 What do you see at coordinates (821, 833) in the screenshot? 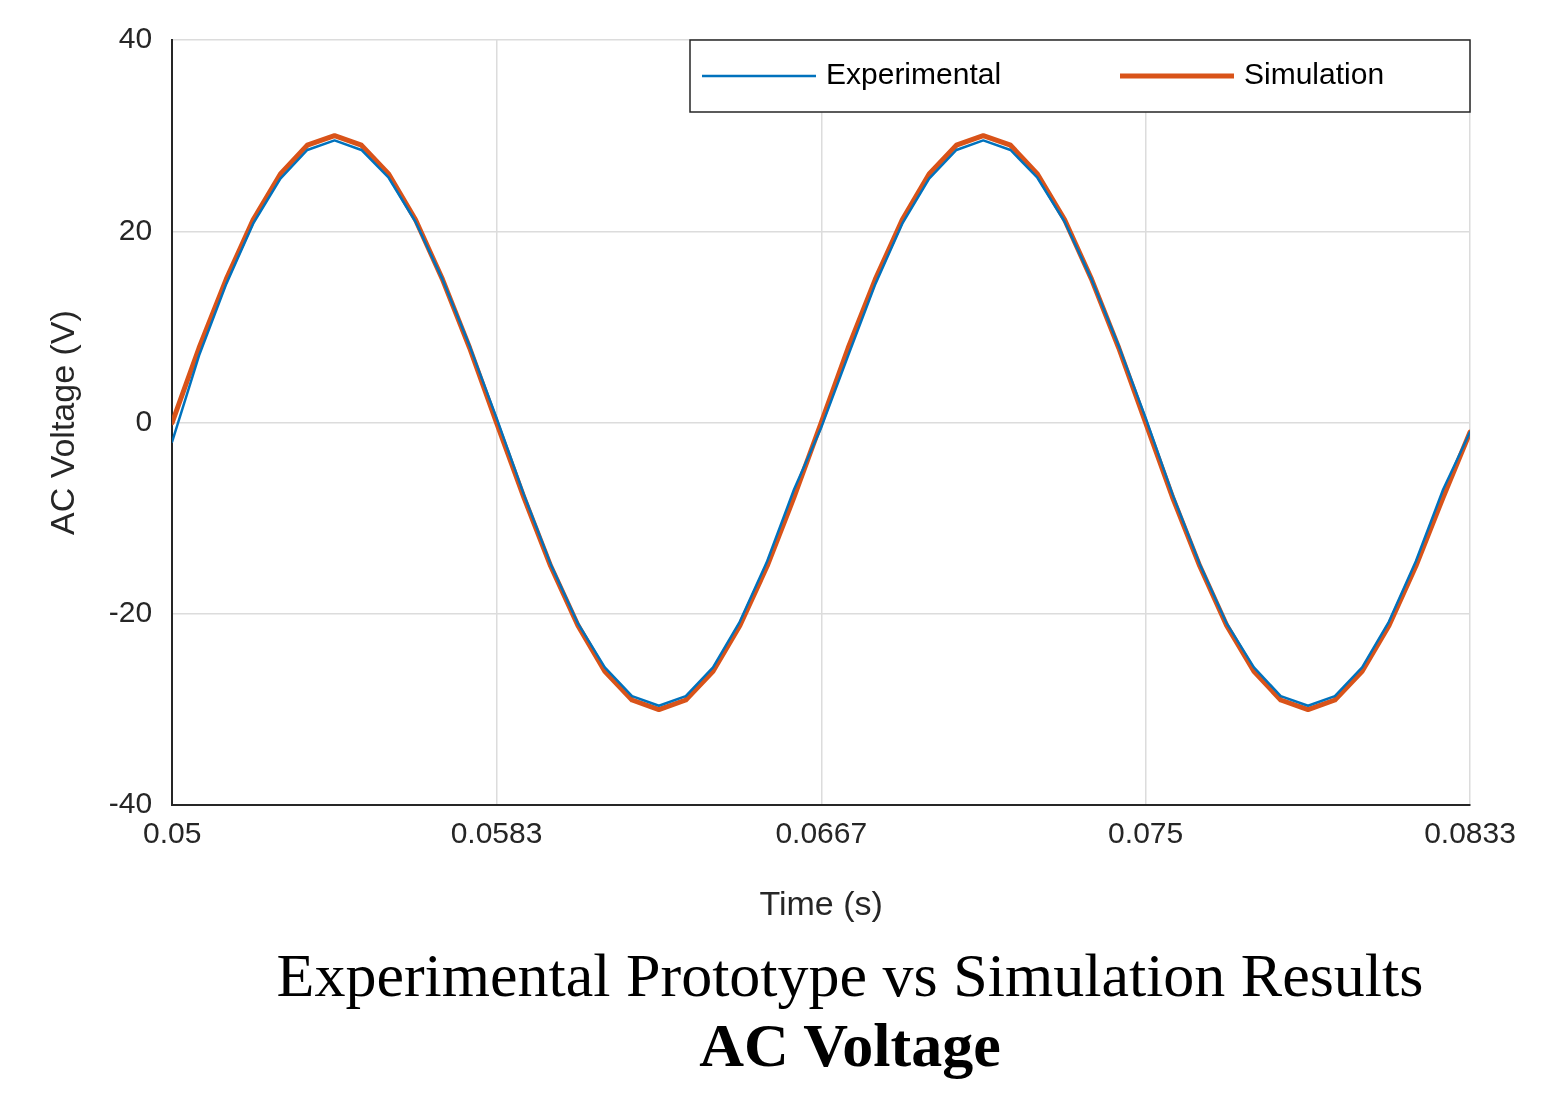
I see `x-tick-label: 0.0667` at bounding box center [821, 833].